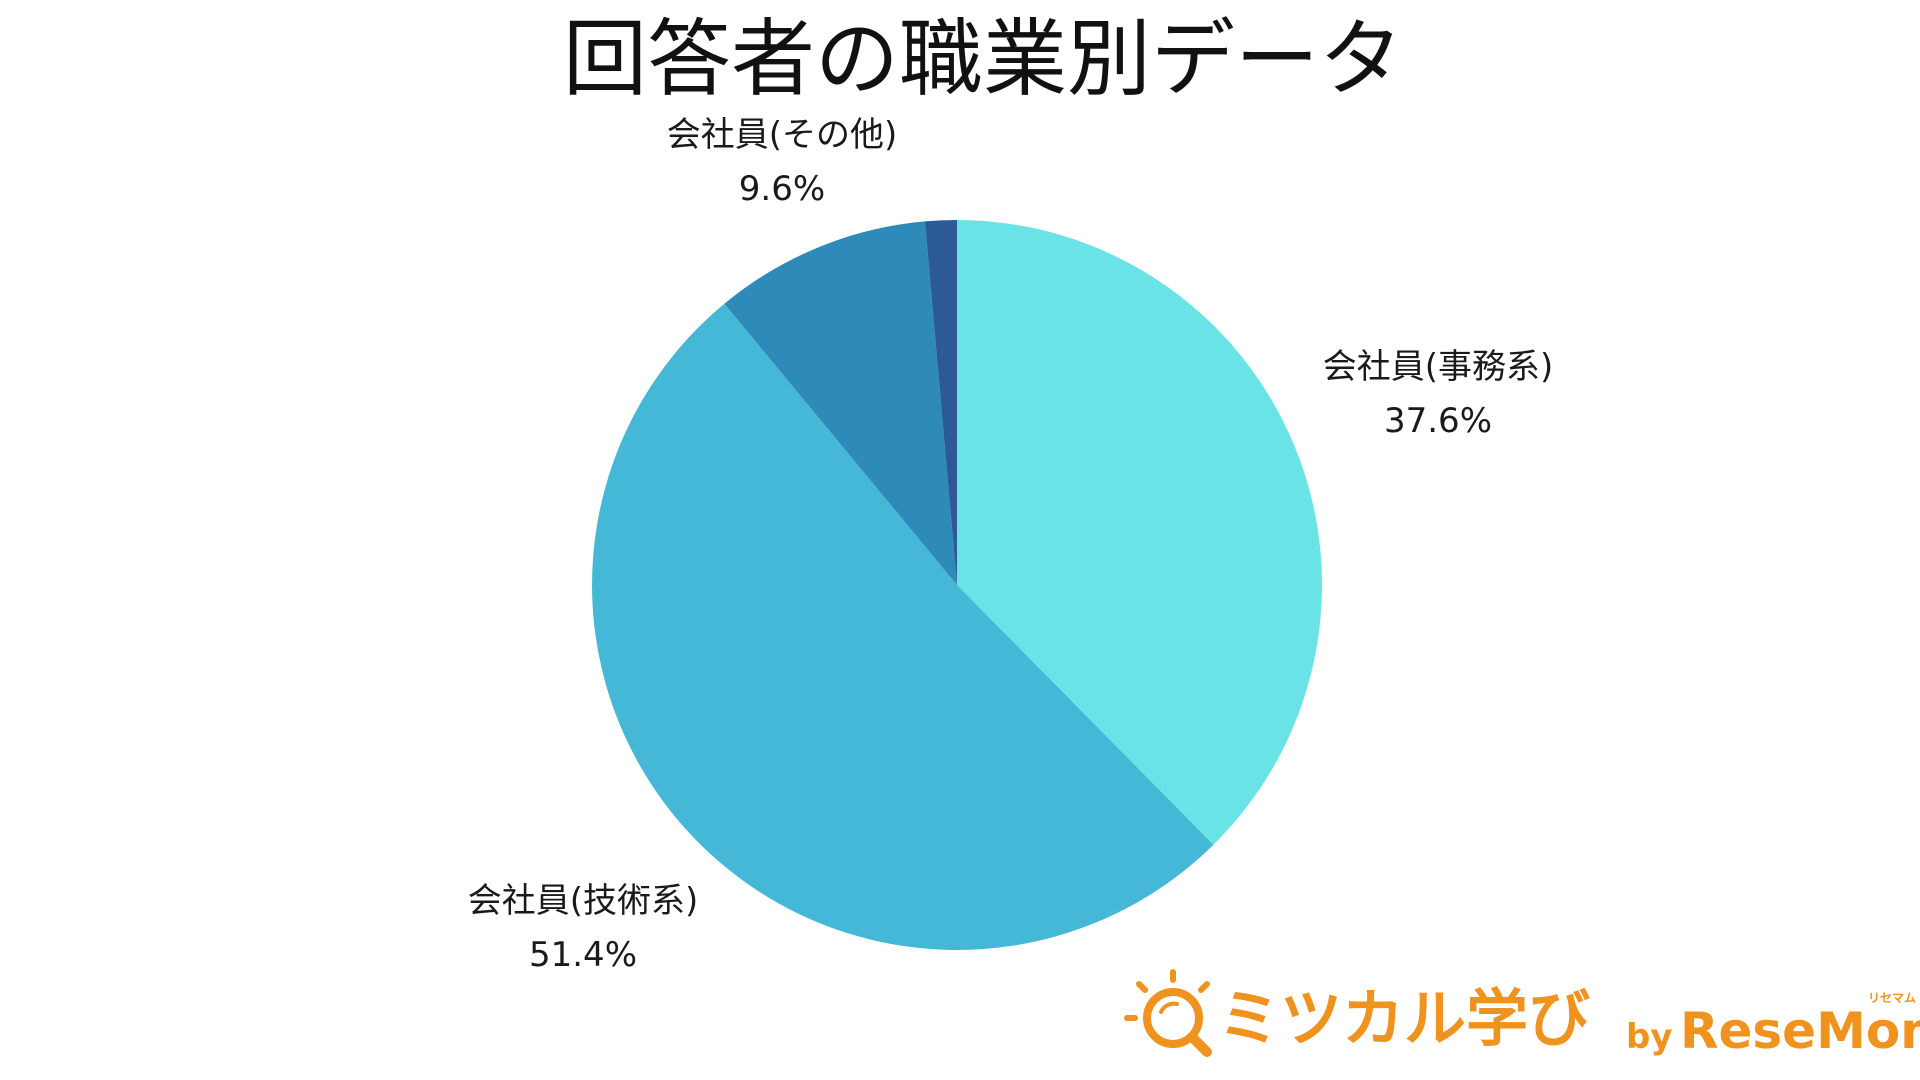 The image size is (1920, 1080). What do you see at coordinates (583, 955) in the screenshot?
I see `slice-value-2: 51.4%` at bounding box center [583, 955].